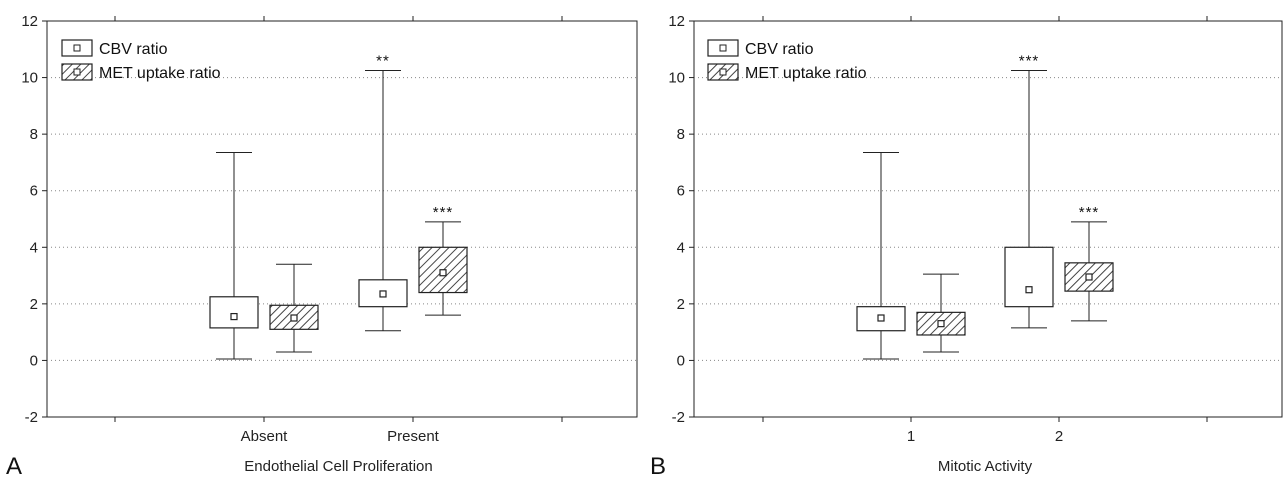 This screenshot has height=478, width=1285. Describe the element at coordinates (14, 465) in the screenshot. I see `panel-letter: A` at that location.